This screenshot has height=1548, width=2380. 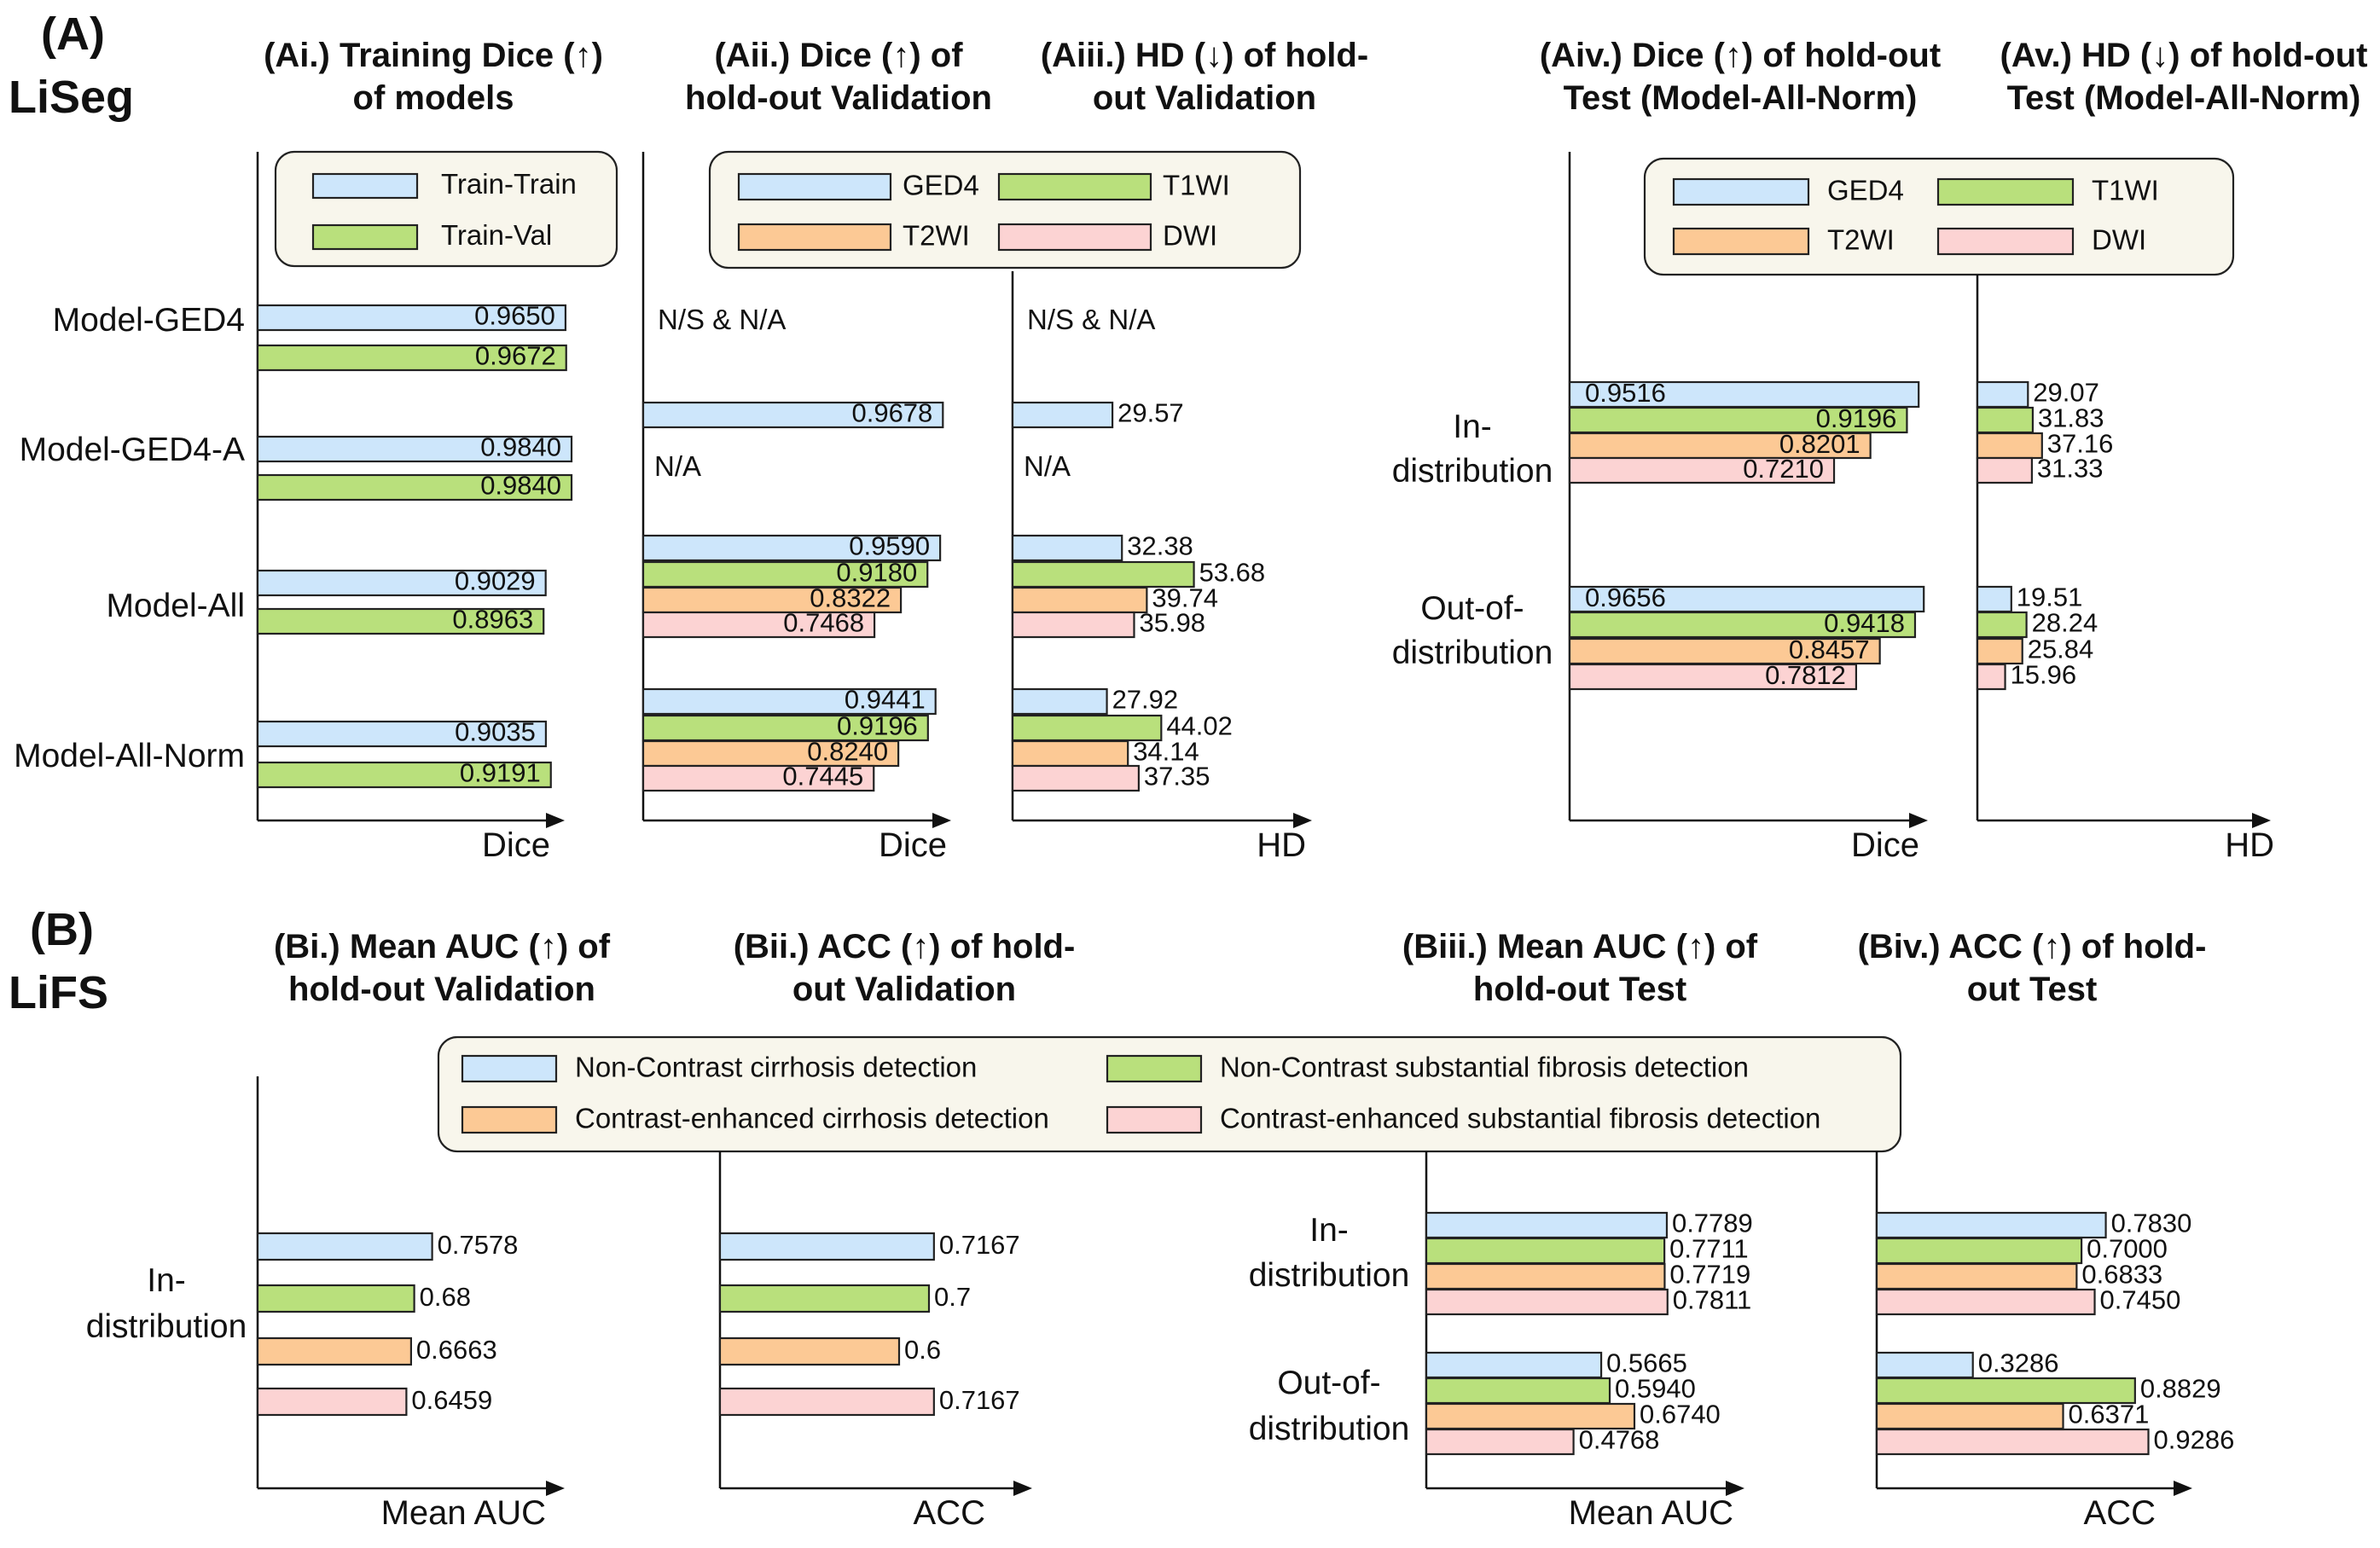 I want to click on chart-av-x-axis-arrow, so click(x=2261, y=820).